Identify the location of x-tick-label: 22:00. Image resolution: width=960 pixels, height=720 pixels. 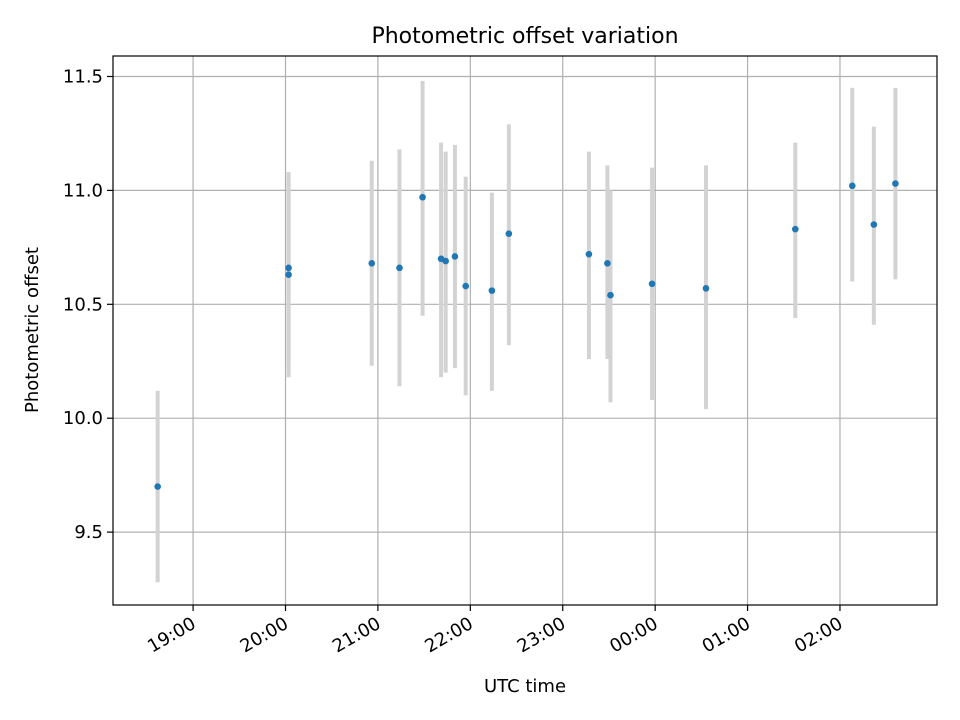
(448, 635).